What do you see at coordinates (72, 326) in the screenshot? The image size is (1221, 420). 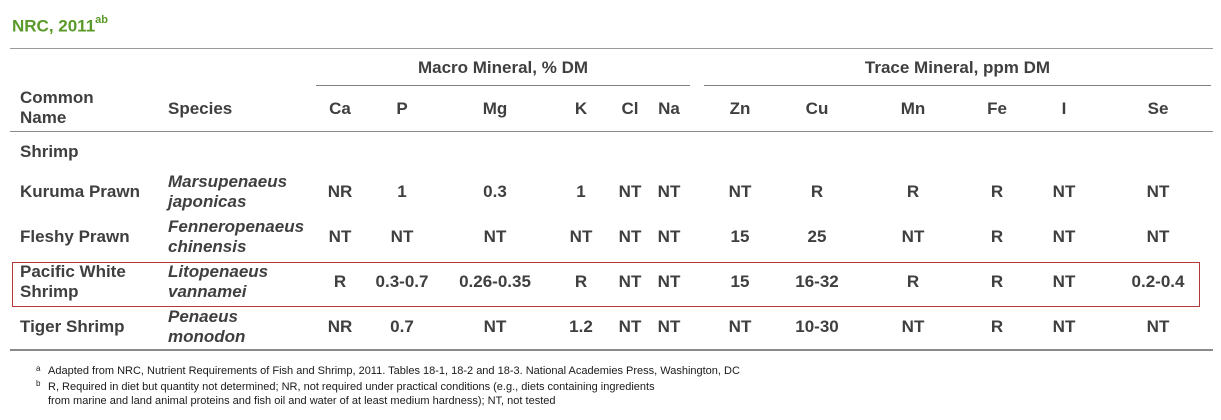 I see `row-common-name: Tiger Shrimp` at bounding box center [72, 326].